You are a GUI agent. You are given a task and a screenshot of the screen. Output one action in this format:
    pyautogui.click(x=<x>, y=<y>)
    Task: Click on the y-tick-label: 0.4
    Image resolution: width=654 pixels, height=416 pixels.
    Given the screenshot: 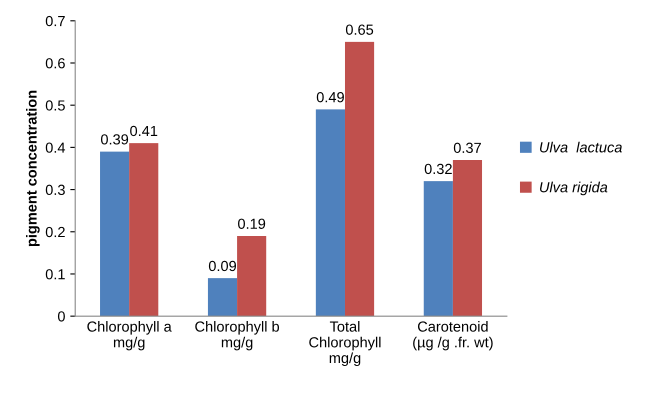 What is the action you would take?
    pyautogui.click(x=56, y=147)
    